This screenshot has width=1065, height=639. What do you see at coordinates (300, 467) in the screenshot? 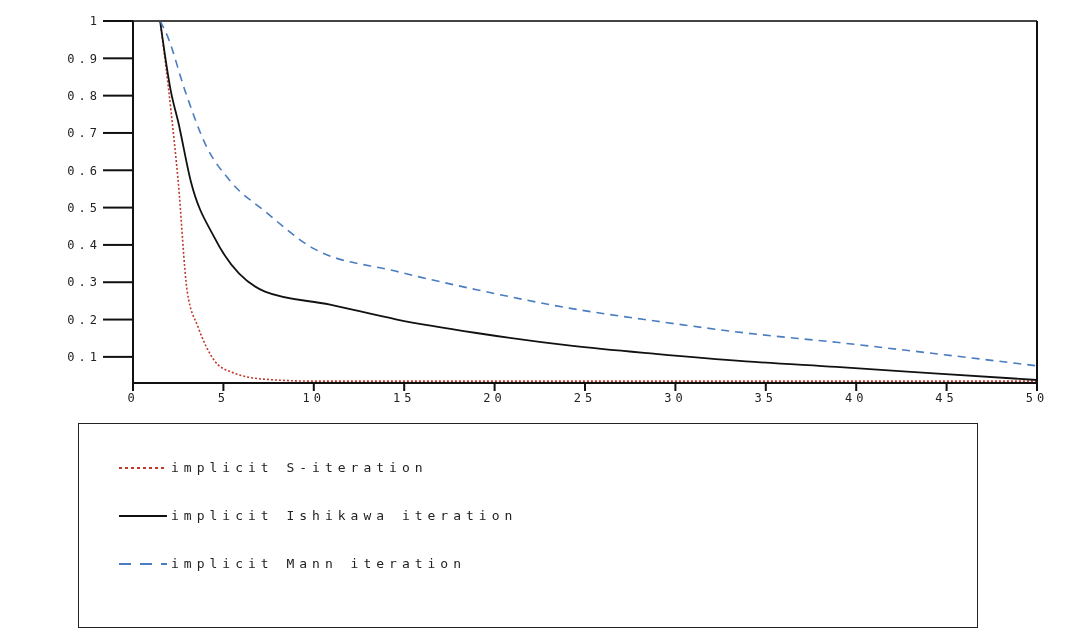
I see `legend-label: implicit S-iteration` at bounding box center [300, 467].